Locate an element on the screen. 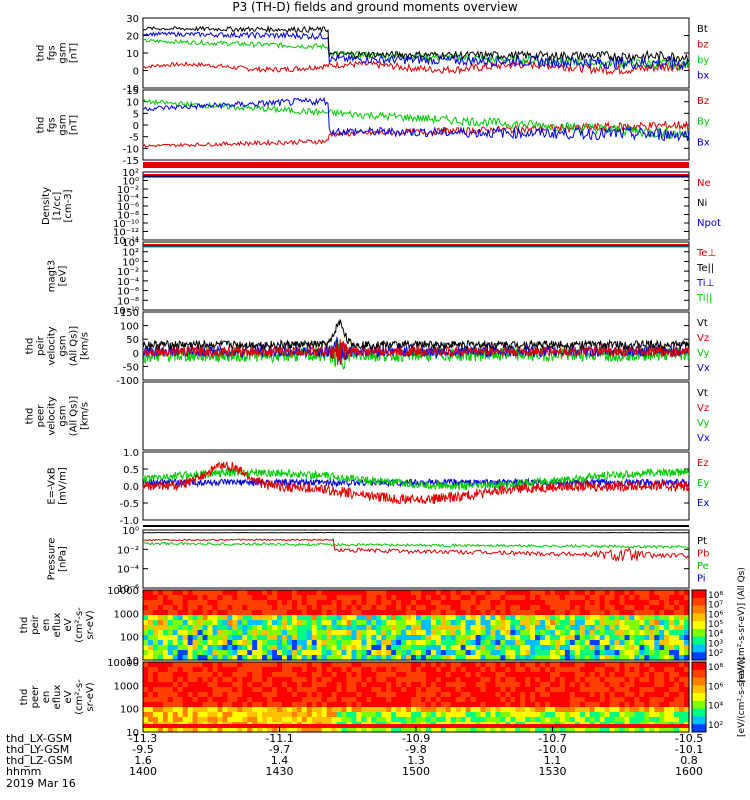  colorbar-tick: 10⁶ is located at coordinates (715, 615).